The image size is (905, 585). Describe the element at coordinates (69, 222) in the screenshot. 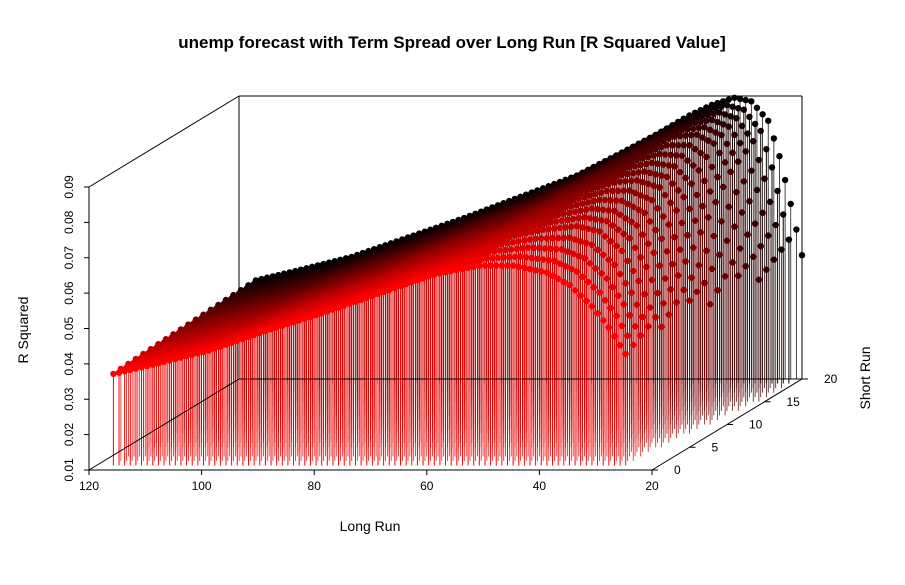

I see `z-tick-label: 0.08` at that location.